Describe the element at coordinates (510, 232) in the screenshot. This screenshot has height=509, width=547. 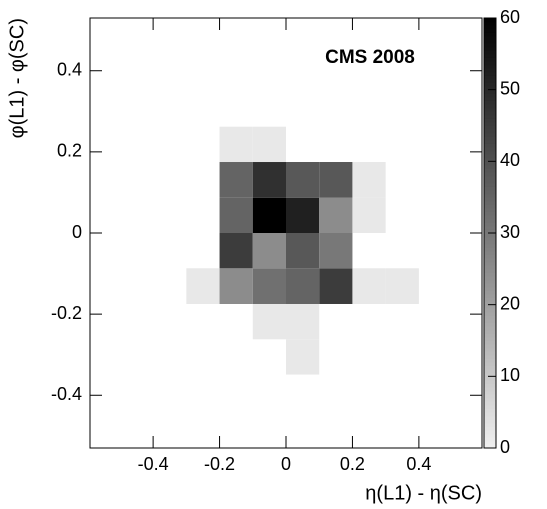
I see `colorbar-tick-label: 30` at that location.